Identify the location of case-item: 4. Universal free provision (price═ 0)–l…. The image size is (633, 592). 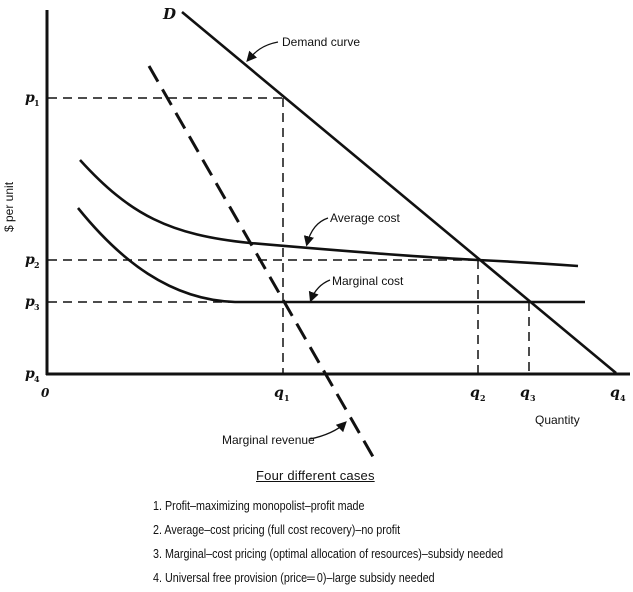
(294, 578).